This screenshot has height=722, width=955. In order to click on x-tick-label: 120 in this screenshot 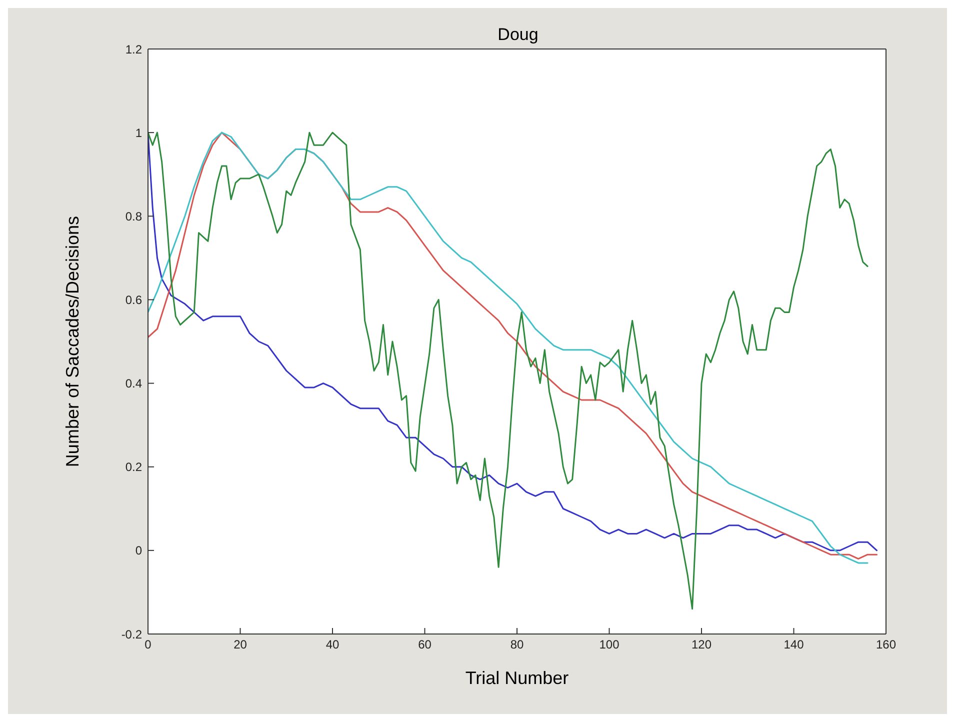, I will do `click(701, 645)`.